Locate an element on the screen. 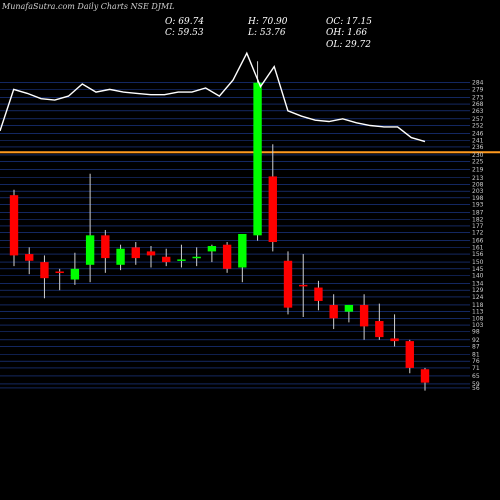 The height and width of the screenshot is (500, 500). watermark: MunafaSutra.com is located at coordinates (38, 6).